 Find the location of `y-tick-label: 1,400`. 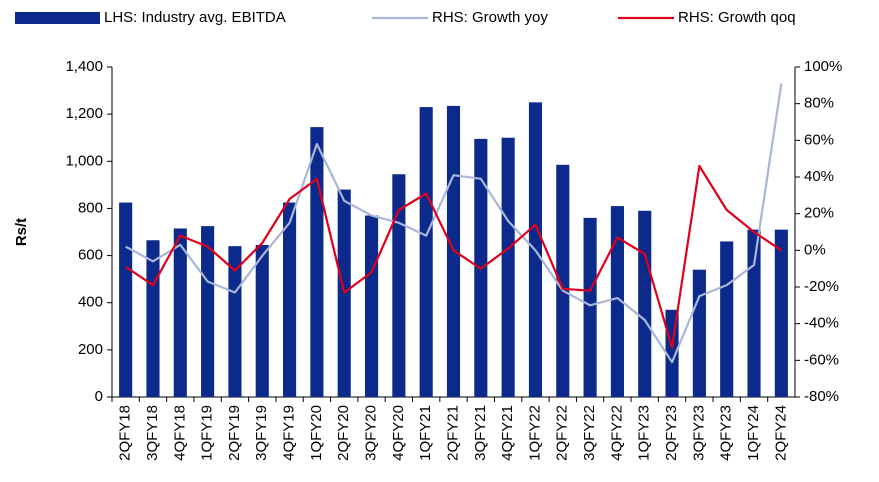

y-tick-label: 1,400 is located at coordinates (84, 66).